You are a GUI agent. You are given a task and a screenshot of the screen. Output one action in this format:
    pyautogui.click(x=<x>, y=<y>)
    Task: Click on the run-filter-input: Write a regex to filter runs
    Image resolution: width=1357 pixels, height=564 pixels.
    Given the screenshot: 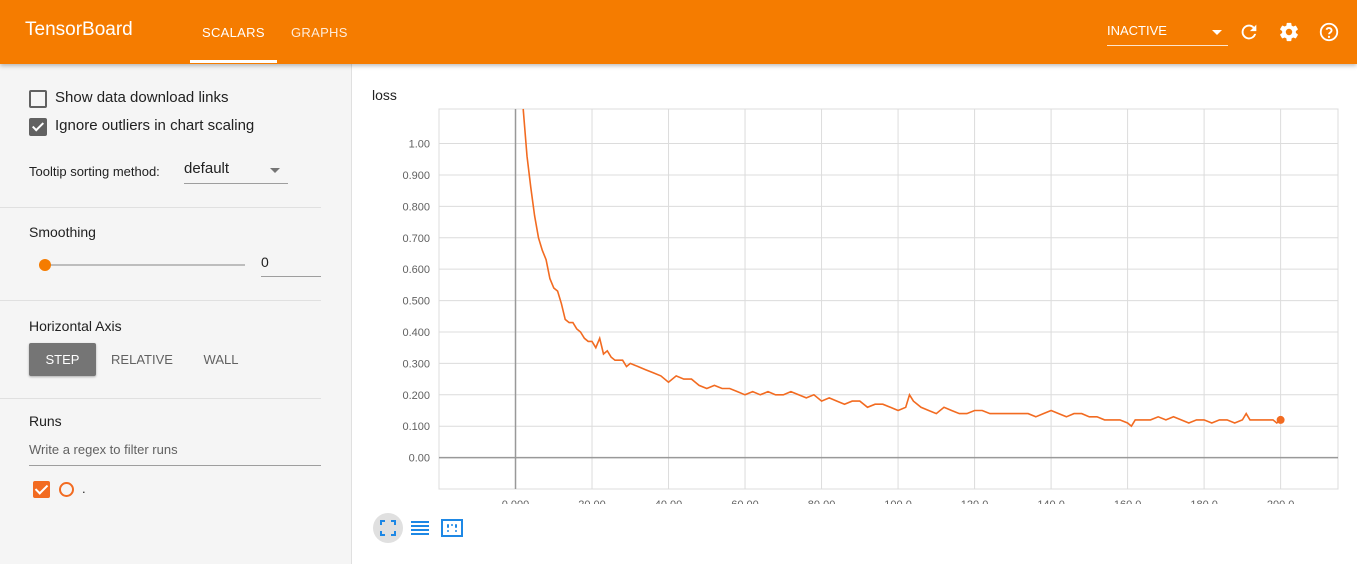 What is the action you would take?
    pyautogui.click(x=175, y=454)
    